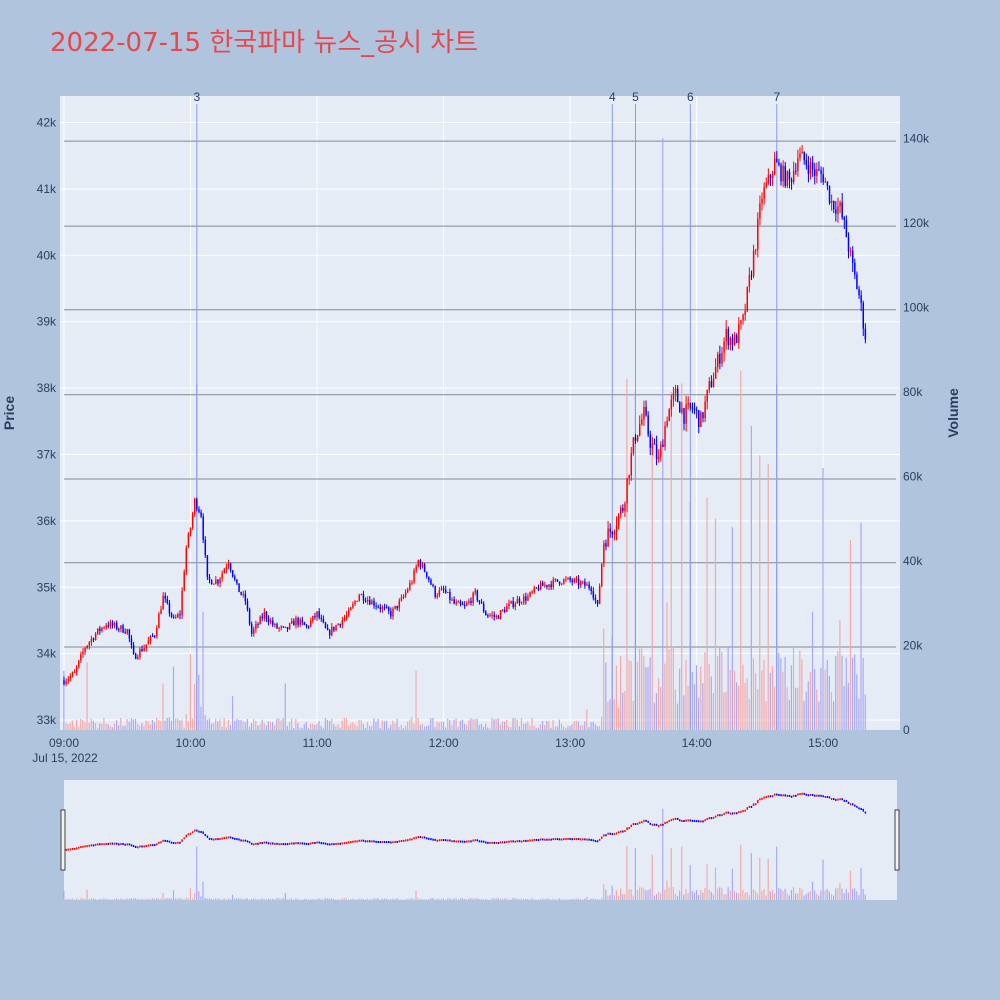 This screenshot has width=1000, height=1000. Describe the element at coordinates (63, 840) in the screenshot. I see `range-slider-handle-left` at that location.